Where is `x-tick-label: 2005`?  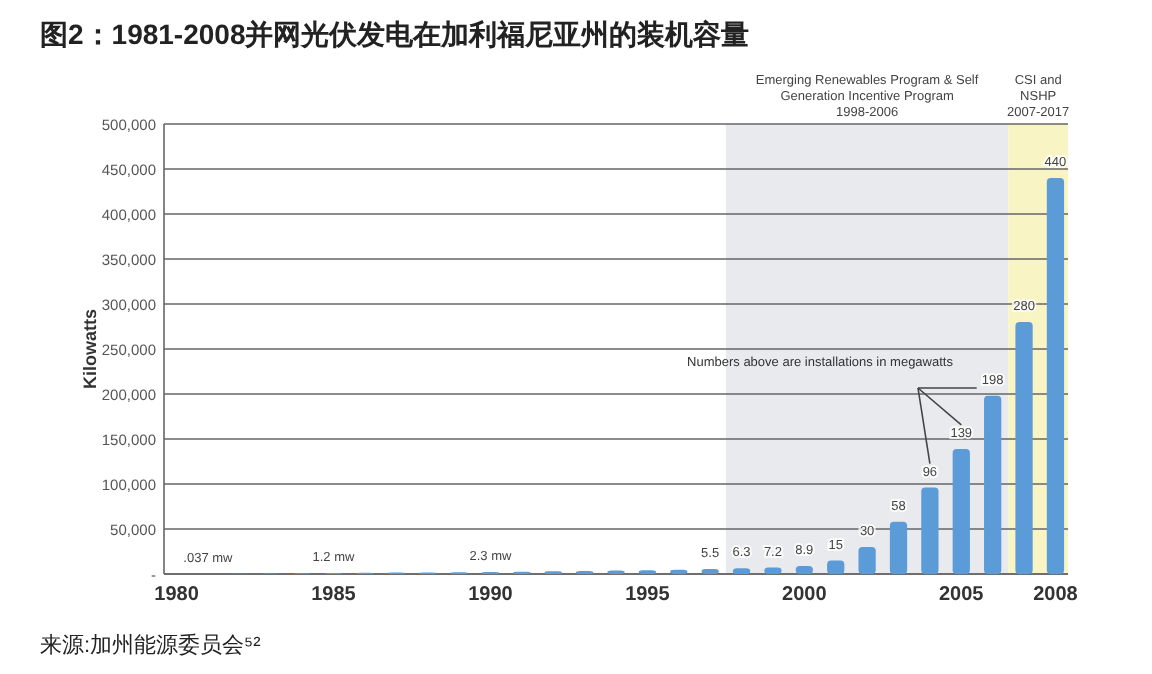
x-tick-label: 2005 is located at coordinates (962, 595).